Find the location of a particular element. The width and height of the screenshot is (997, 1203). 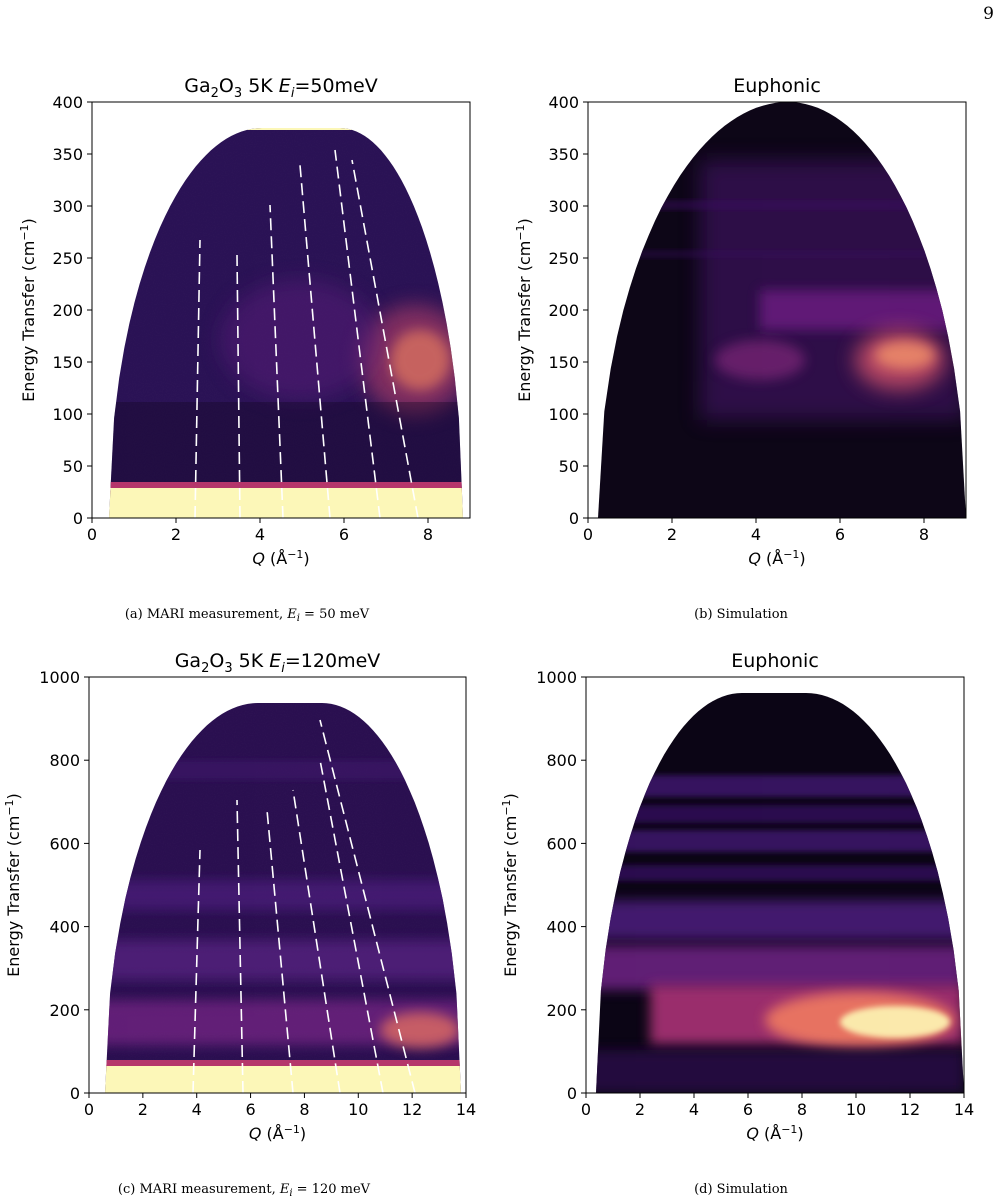

subfigure-caption: (c) MARI measurement, Ei = 120 meV is located at coordinates (244, 1190).